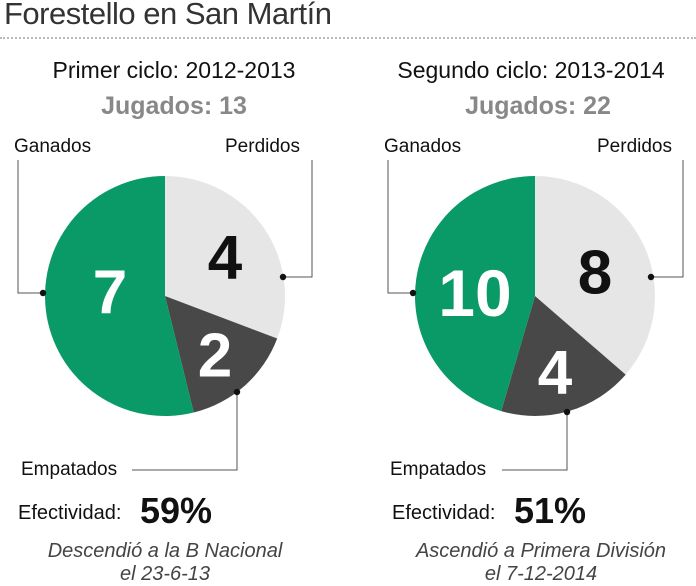  Describe the element at coordinates (298, 219) in the screenshot. I see `chart-1-leader-perdidos` at that location.